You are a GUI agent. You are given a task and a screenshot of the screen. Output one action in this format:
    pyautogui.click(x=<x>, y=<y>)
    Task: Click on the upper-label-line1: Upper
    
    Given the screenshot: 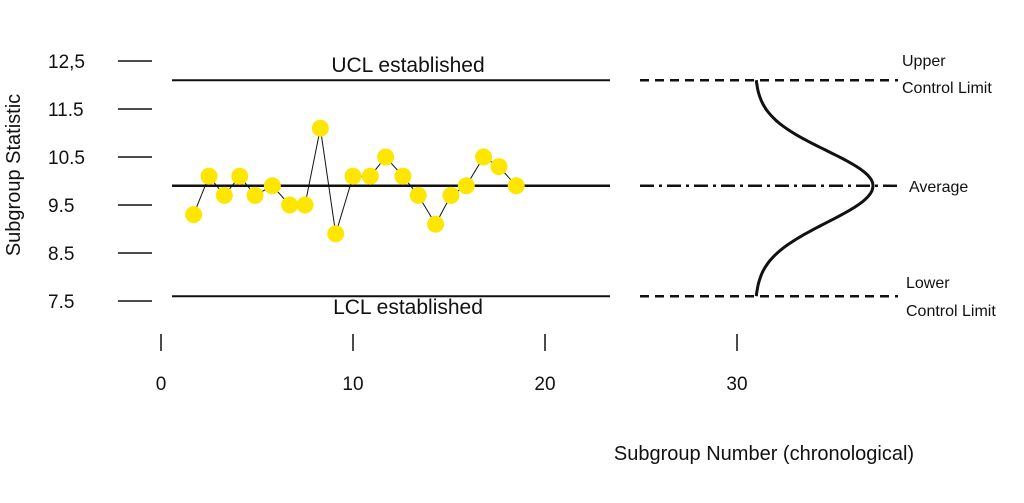 What is the action you would take?
    pyautogui.click(x=924, y=61)
    